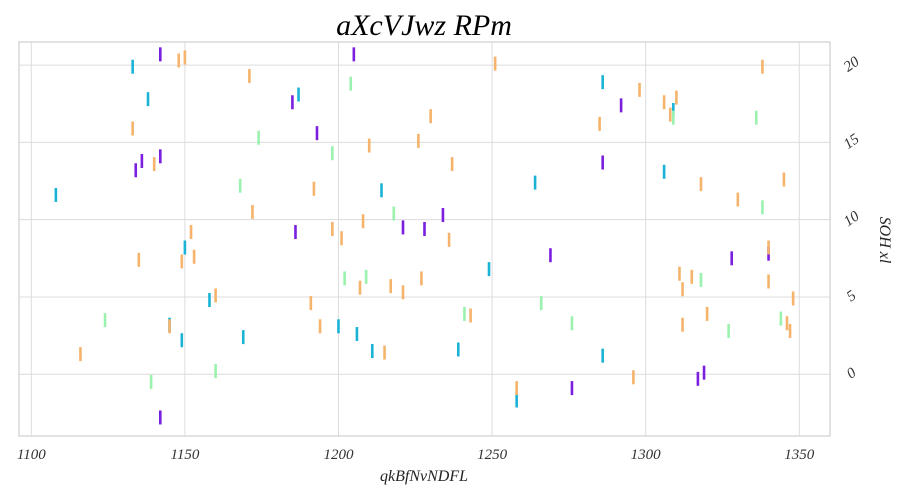 The width and height of the screenshot is (900, 500). Describe the element at coordinates (338, 455) in the screenshot. I see `x-tick-label: 1200` at that location.